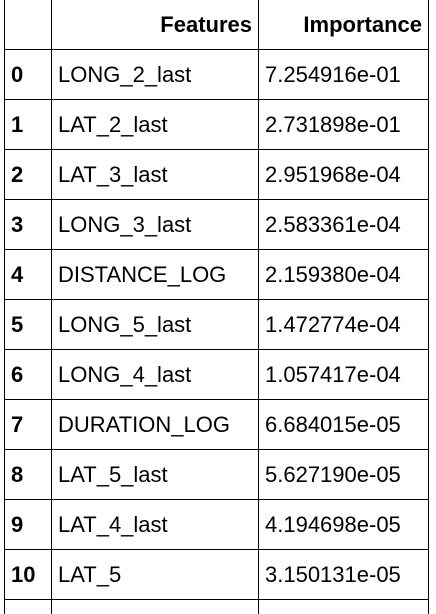 The image size is (436, 614). I want to click on feature-cell: LONG_2_last, so click(155, 74).